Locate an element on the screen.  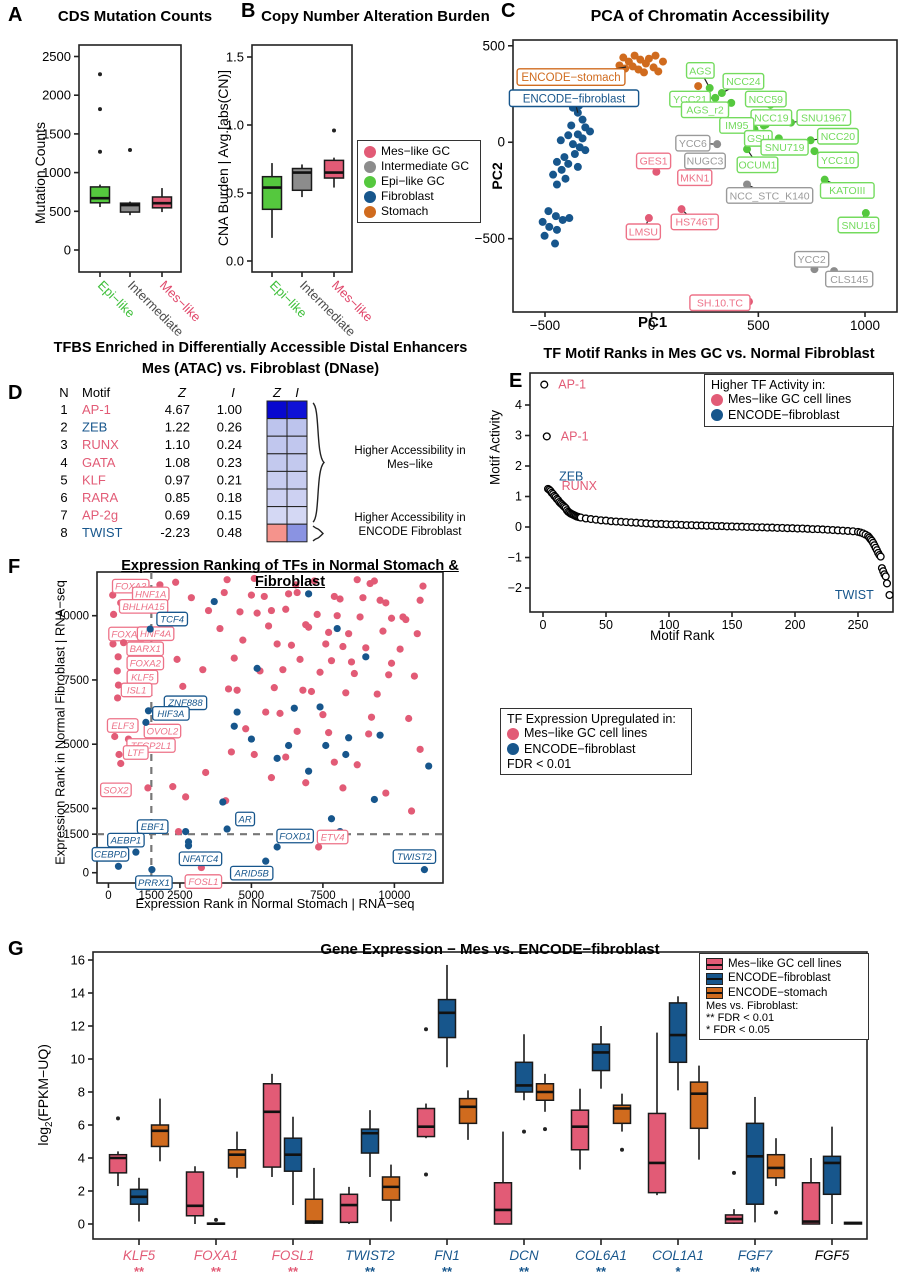
panel-e-plot: 0 50 100 150 200 250 −2 −1 0 1 2 3 4 is located at coordinates (701, 502).